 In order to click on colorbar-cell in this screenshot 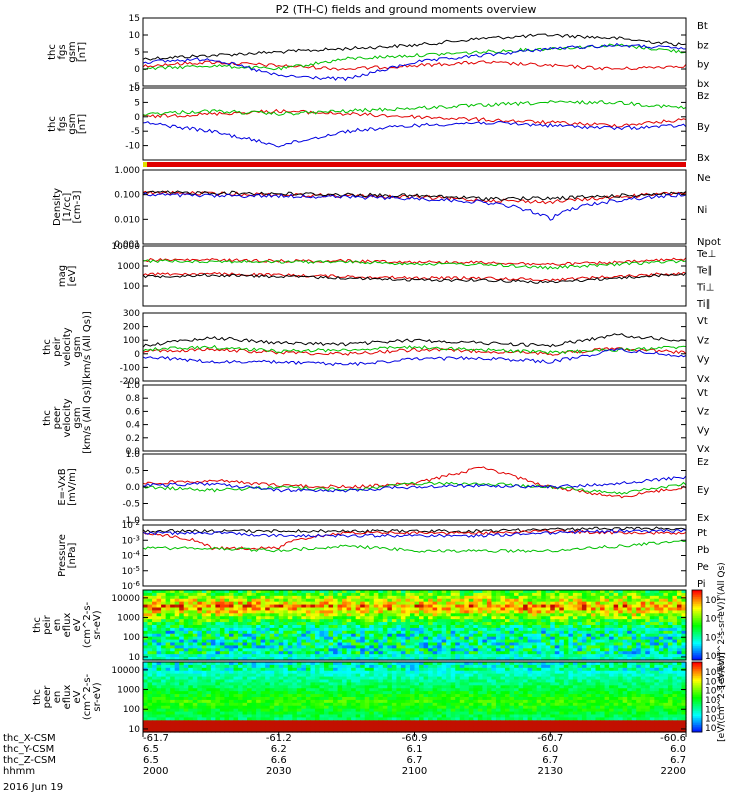, I will do `click(697, 592)`.